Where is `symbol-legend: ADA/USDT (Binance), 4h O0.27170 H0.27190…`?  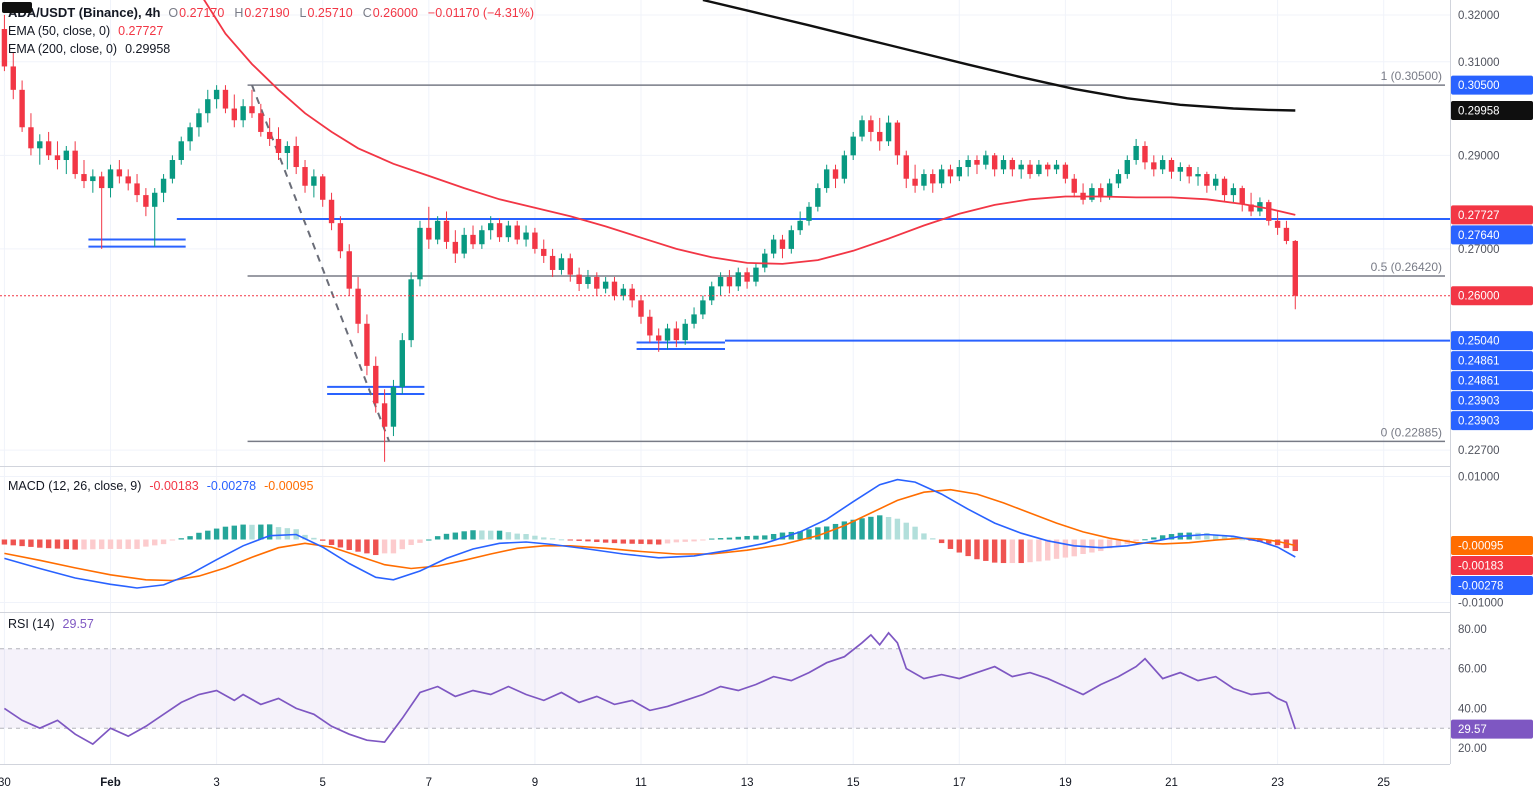 symbol-legend: ADA/USDT (Binance), 4h O0.27170 H0.27190… is located at coordinates (271, 12).